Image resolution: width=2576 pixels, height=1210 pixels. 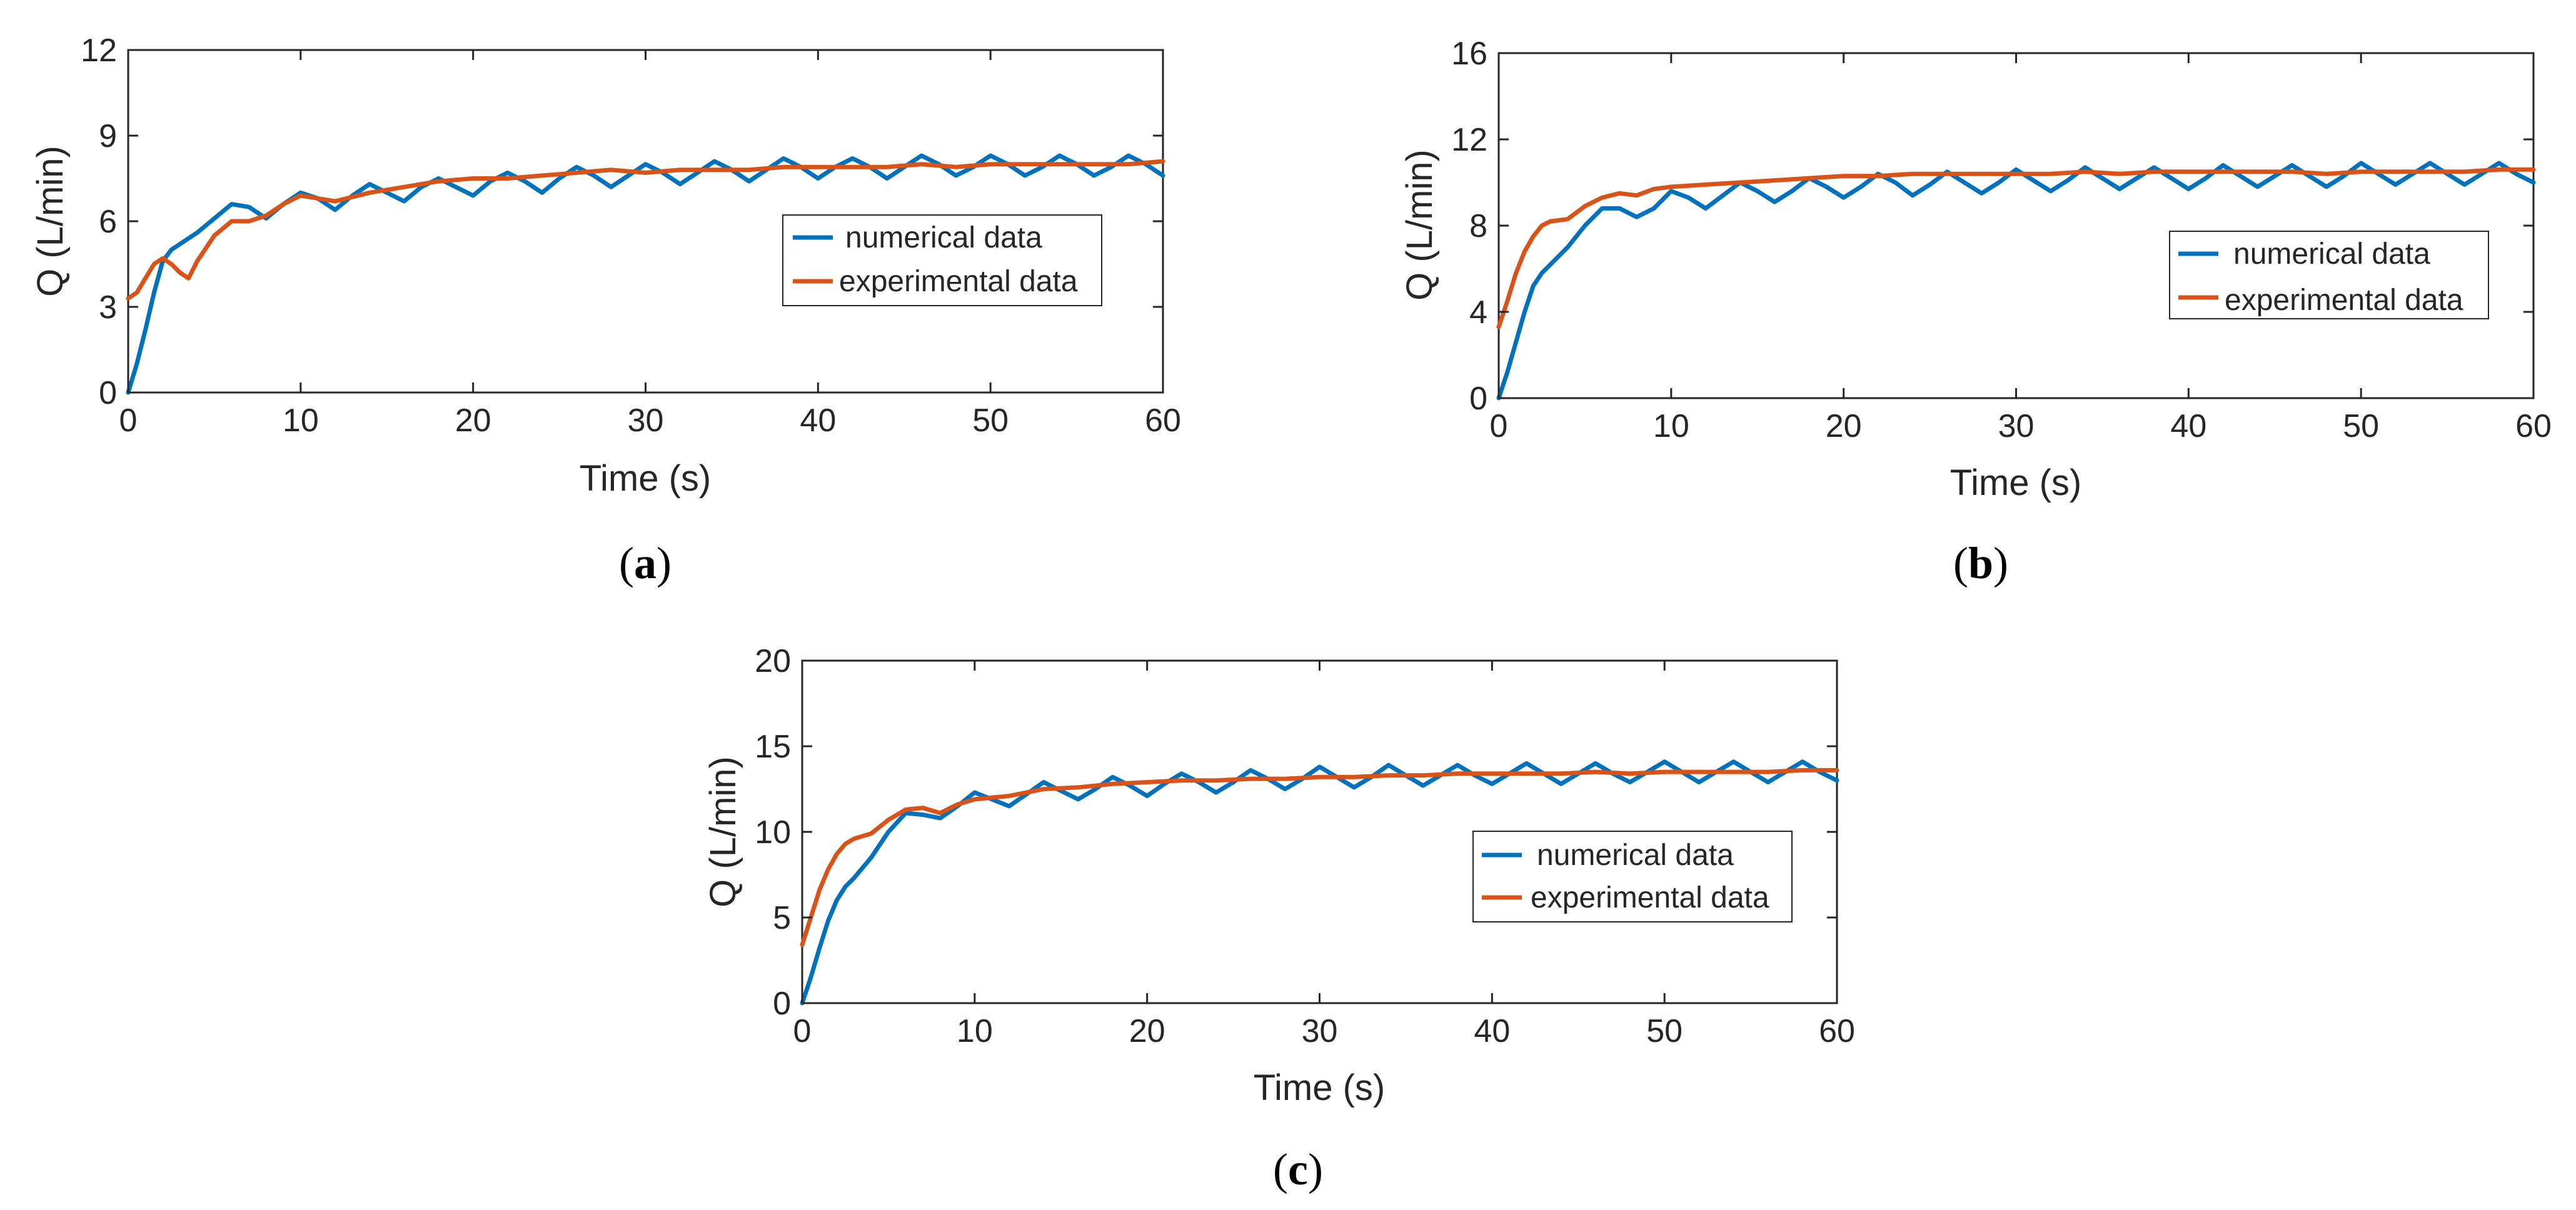 What do you see at coordinates (1320, 1031) in the screenshot?
I see `x-tick-label-c-30: 30` at bounding box center [1320, 1031].